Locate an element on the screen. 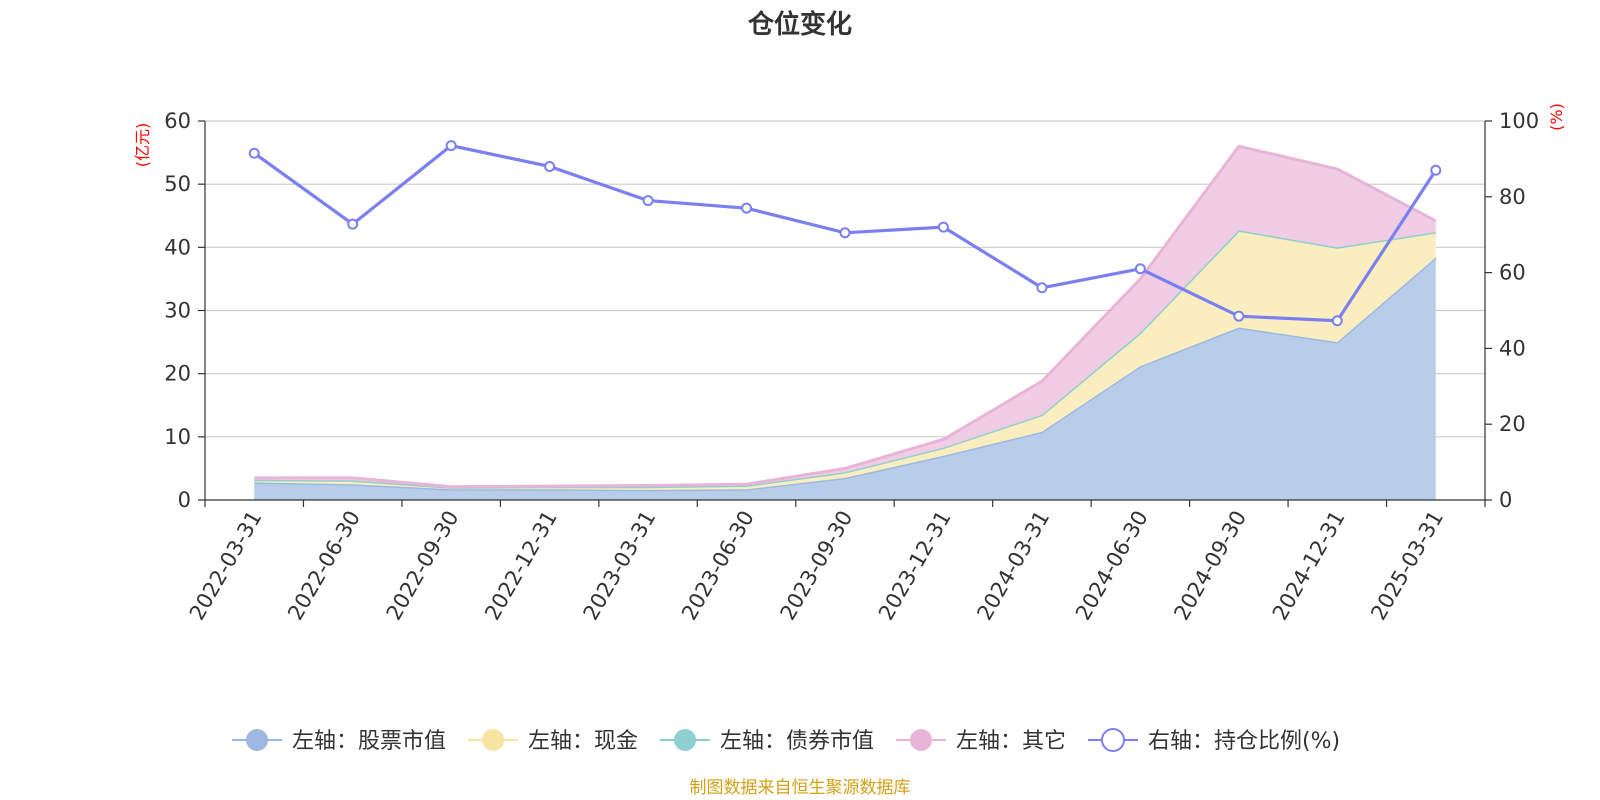  left-axis-unit: (亿元) is located at coordinates (142, 145).